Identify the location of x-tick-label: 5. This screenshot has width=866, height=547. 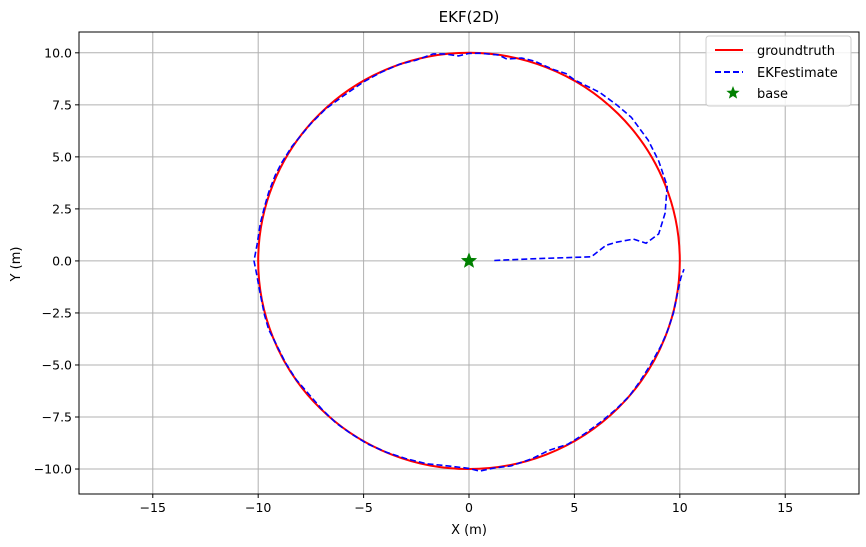
(574, 507).